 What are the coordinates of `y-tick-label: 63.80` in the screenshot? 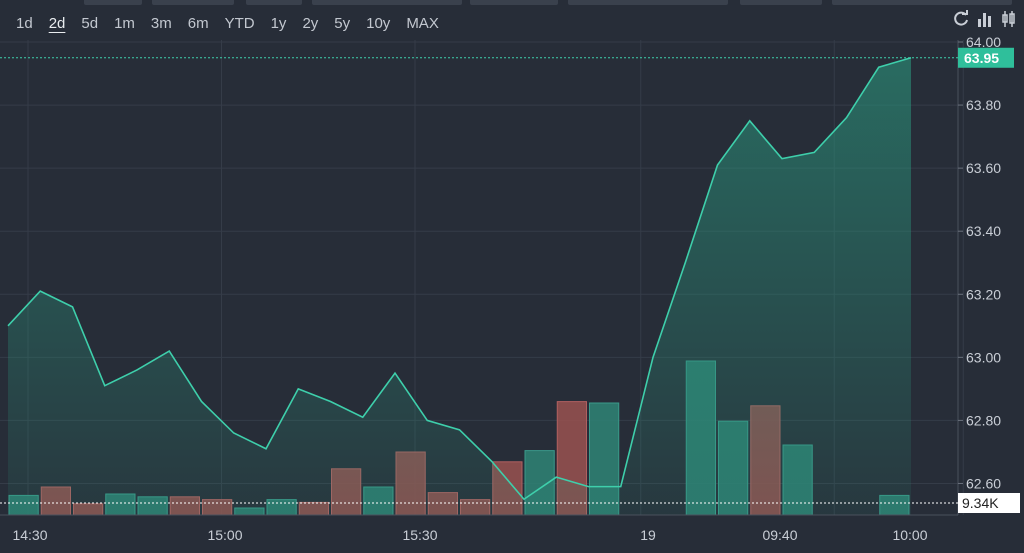 It's located at (983, 105).